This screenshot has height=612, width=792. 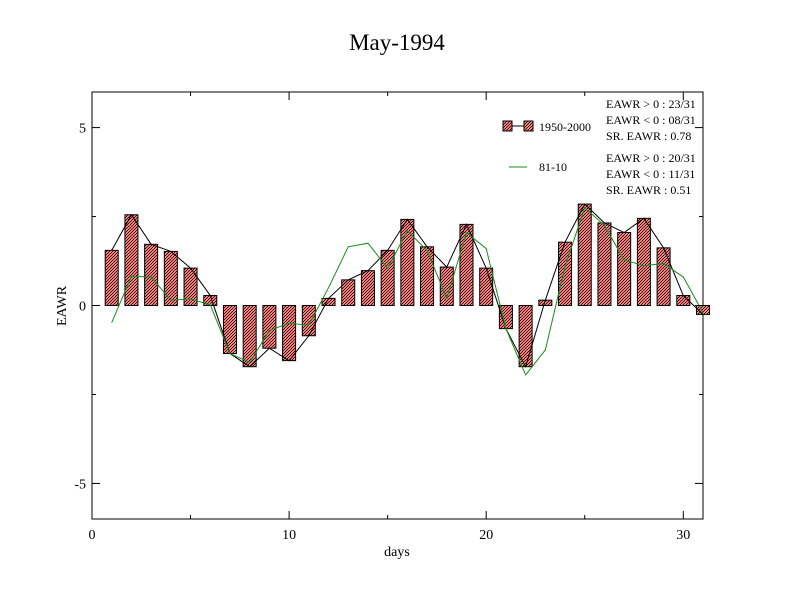 What do you see at coordinates (651, 104) in the screenshot?
I see `stats-annotation: EAWR > 0 : 23/31` at bounding box center [651, 104].